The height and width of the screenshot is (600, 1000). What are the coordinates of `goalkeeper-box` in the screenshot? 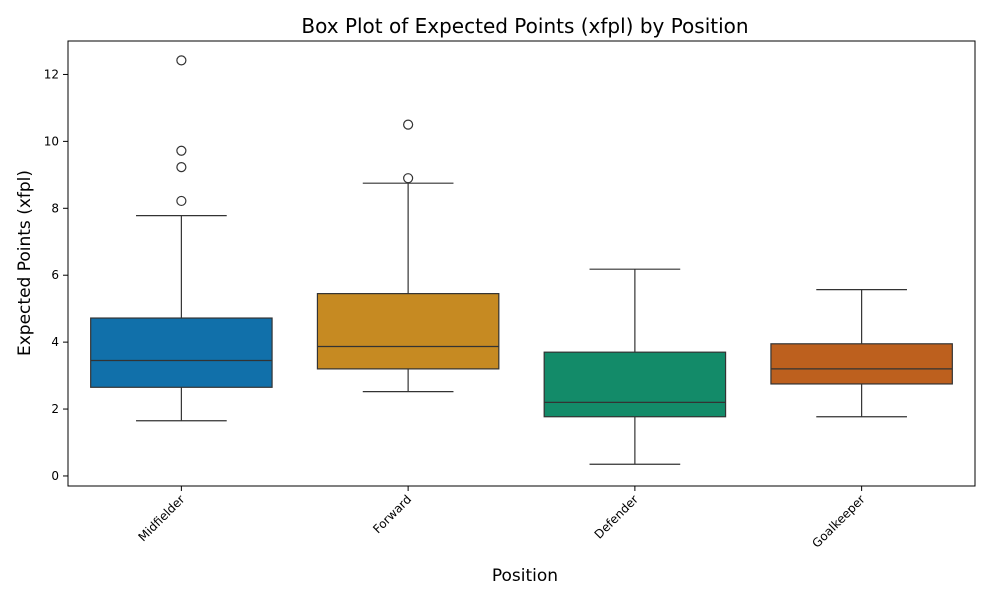 It's located at (861, 364).